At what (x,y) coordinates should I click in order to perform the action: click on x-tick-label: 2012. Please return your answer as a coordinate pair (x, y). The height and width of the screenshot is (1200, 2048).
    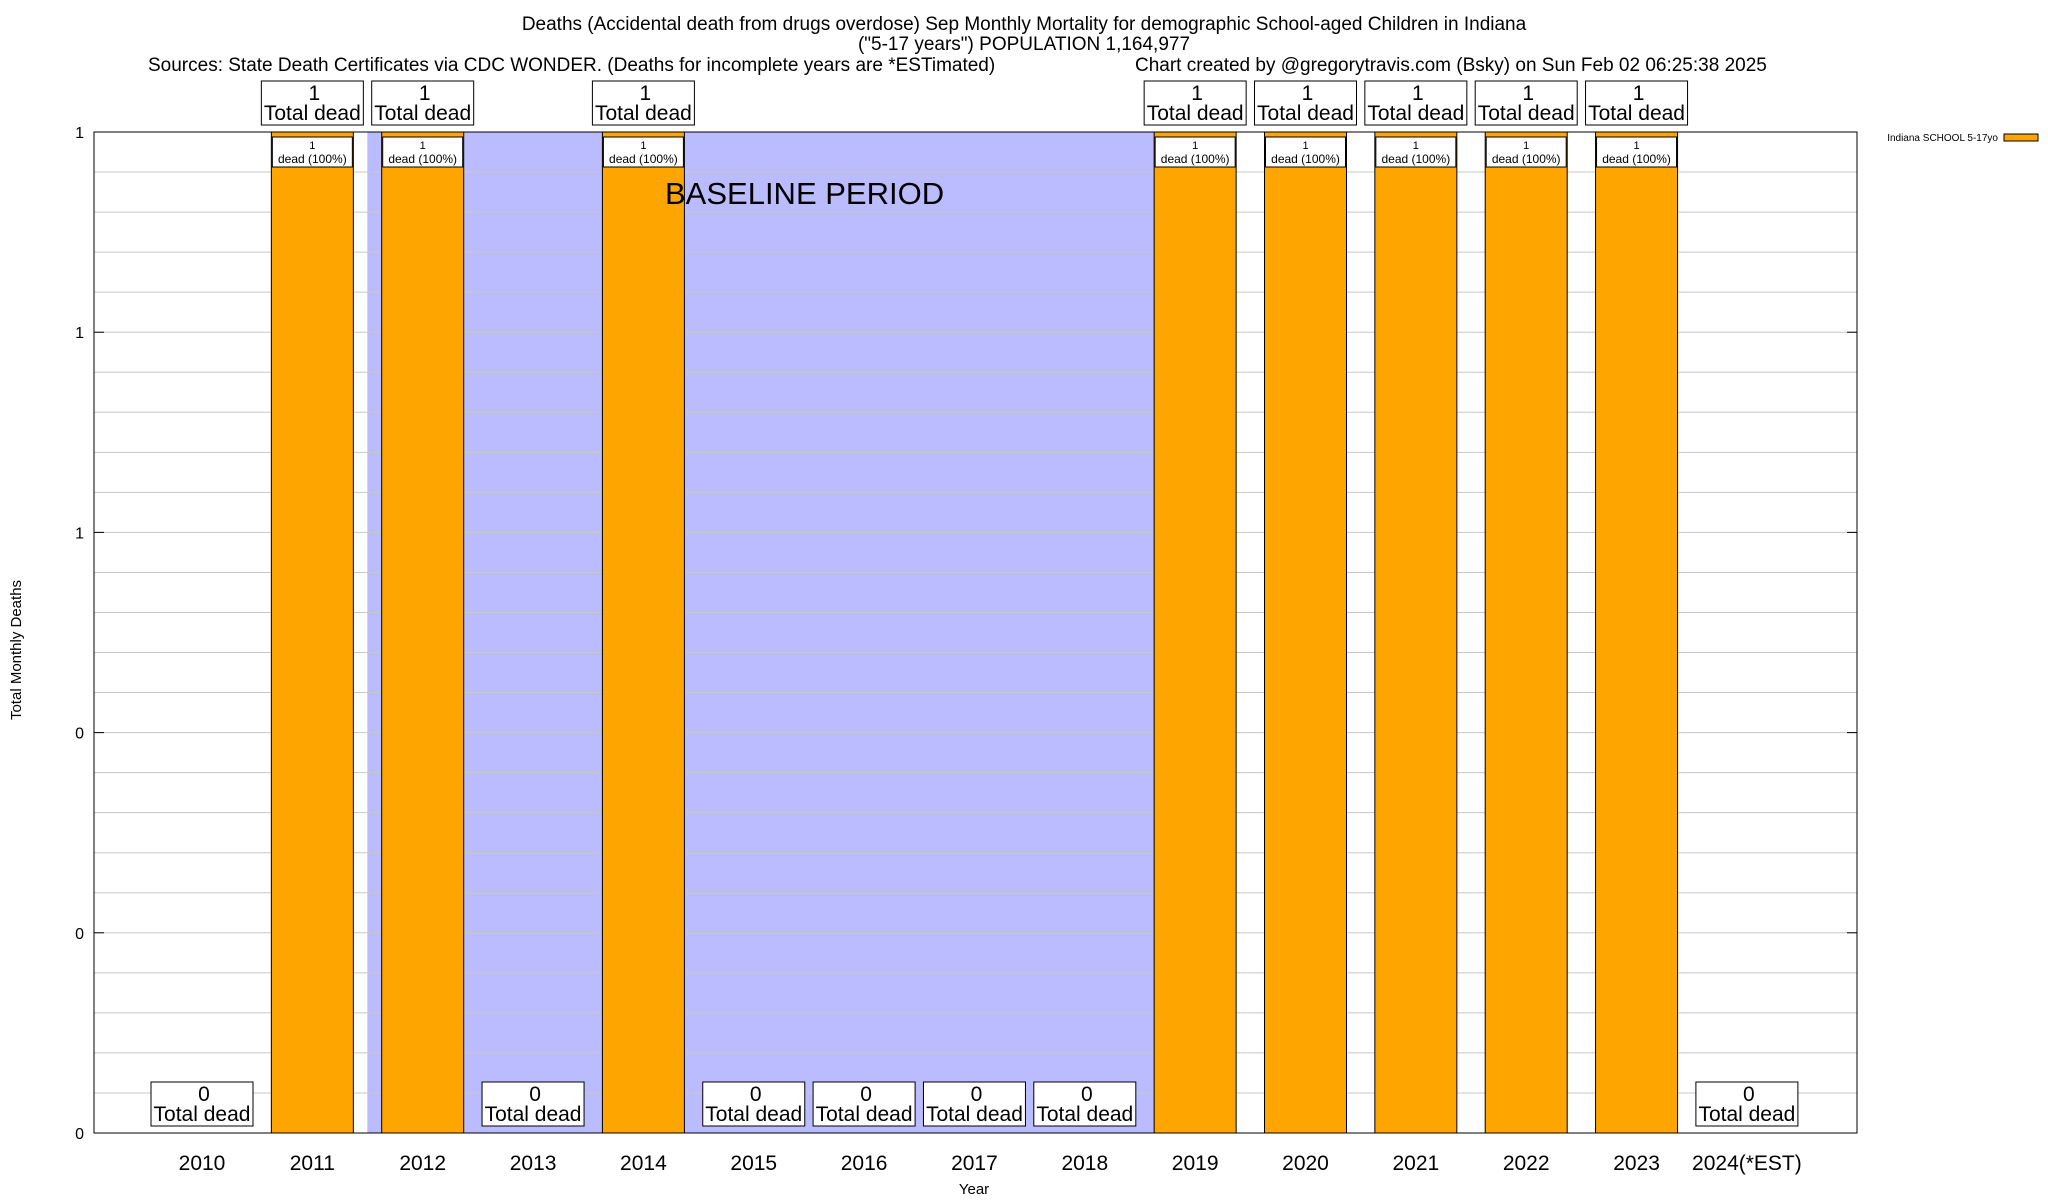
    Looking at the image, I should click on (422, 1163).